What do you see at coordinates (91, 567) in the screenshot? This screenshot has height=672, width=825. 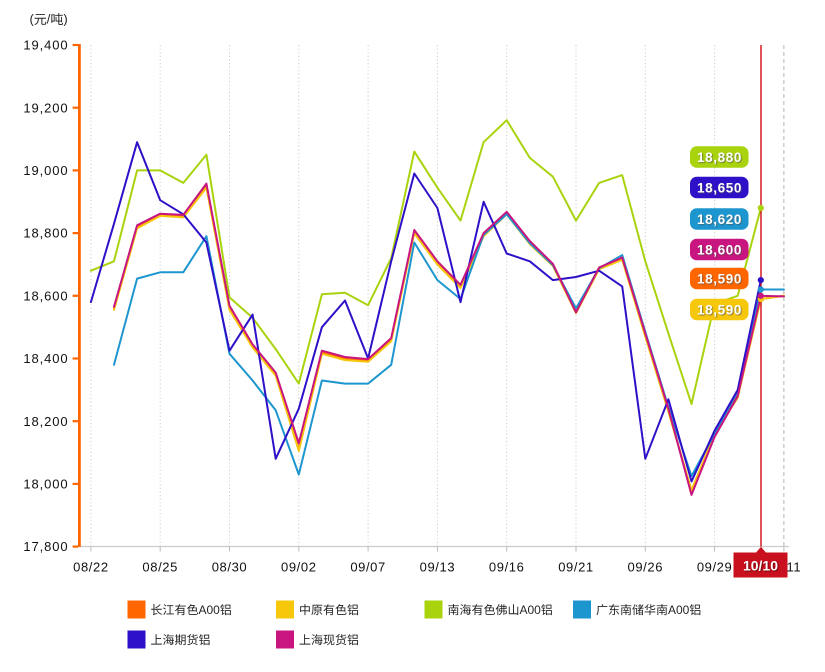 I see `svg-text: 08/22` at bounding box center [91, 567].